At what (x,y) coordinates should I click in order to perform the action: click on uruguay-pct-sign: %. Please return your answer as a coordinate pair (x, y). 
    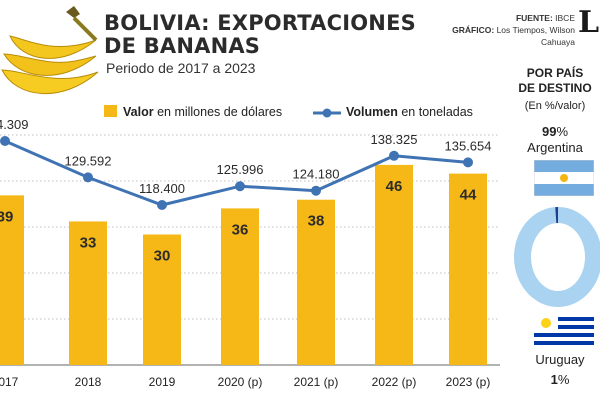
    Looking at the image, I should click on (563, 379).